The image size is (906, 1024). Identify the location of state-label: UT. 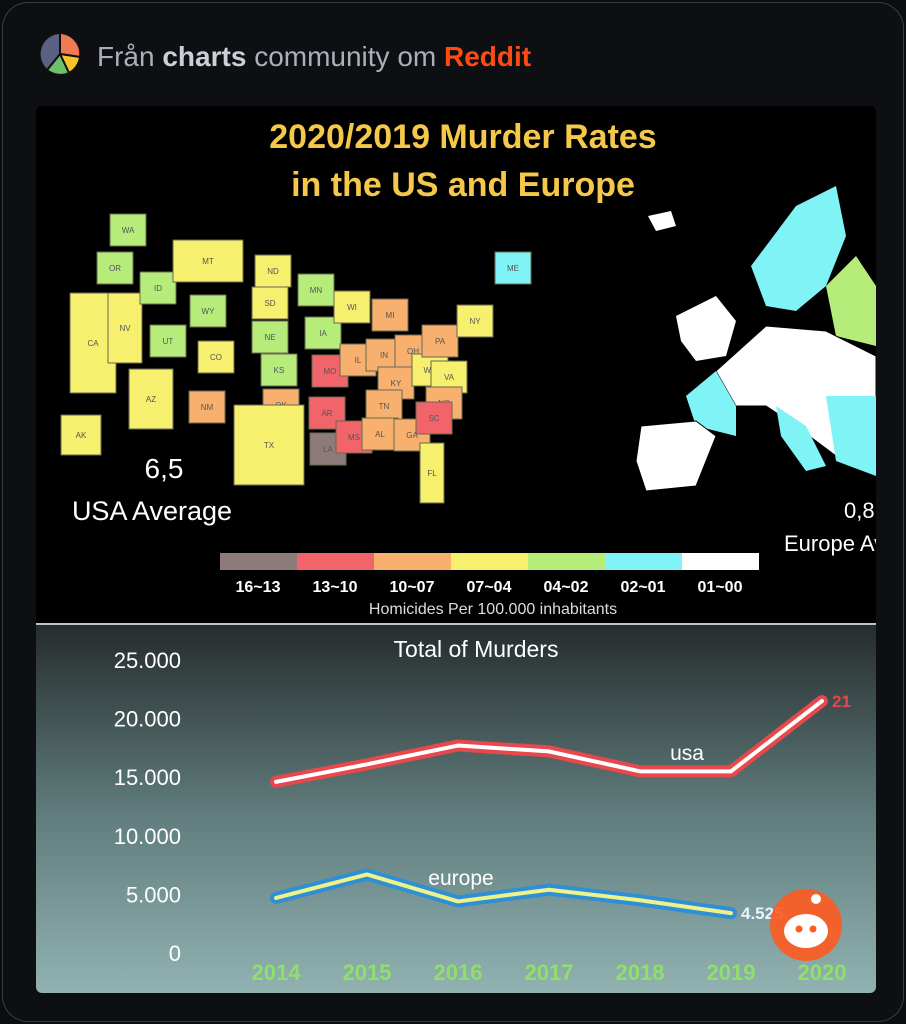
(168, 341).